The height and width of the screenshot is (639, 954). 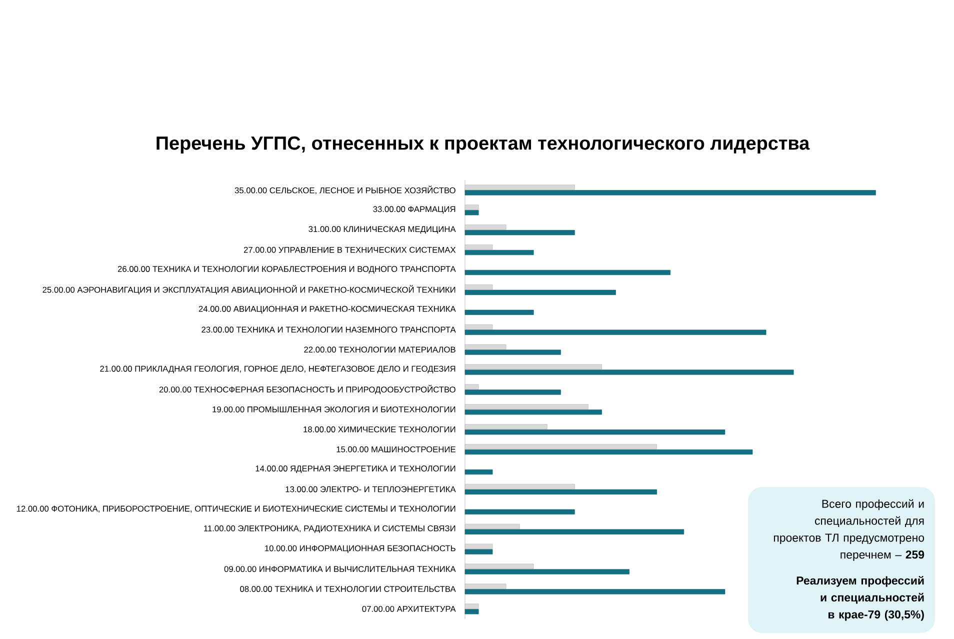 What do you see at coordinates (860, 598) in the screenshot?
I see `annotation: Реализуем профессий и специальностей в крае-79 (30,5%)` at bounding box center [860, 598].